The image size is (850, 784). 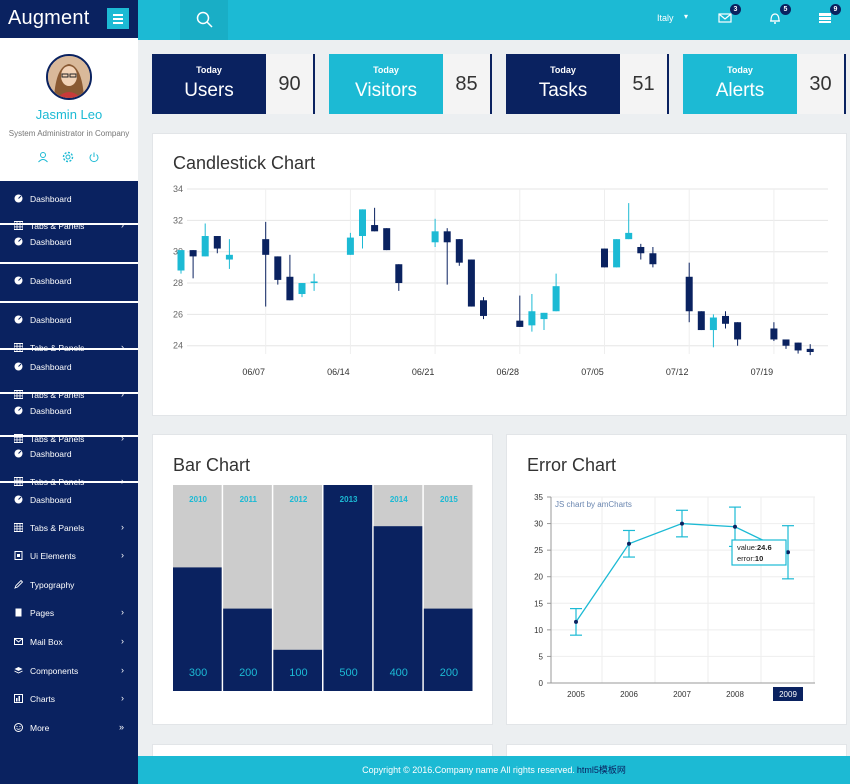 I want to click on bar-category-label: 2010, so click(x=198, y=499).